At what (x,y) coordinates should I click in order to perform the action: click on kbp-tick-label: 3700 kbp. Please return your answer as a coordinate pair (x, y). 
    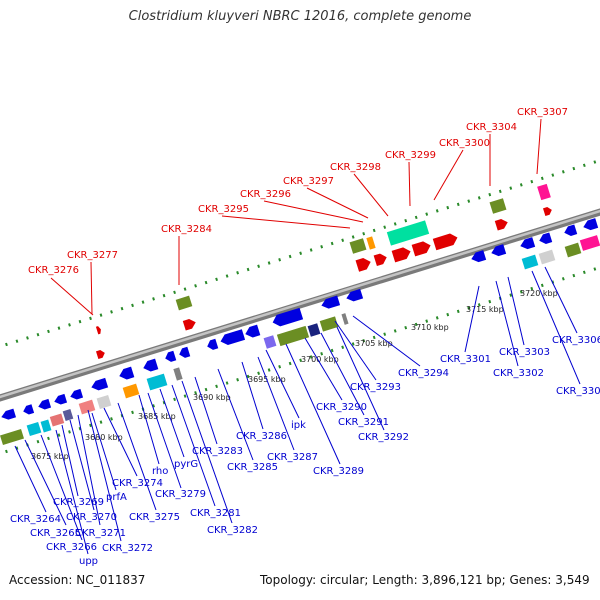
    Looking at the image, I should click on (320, 359).